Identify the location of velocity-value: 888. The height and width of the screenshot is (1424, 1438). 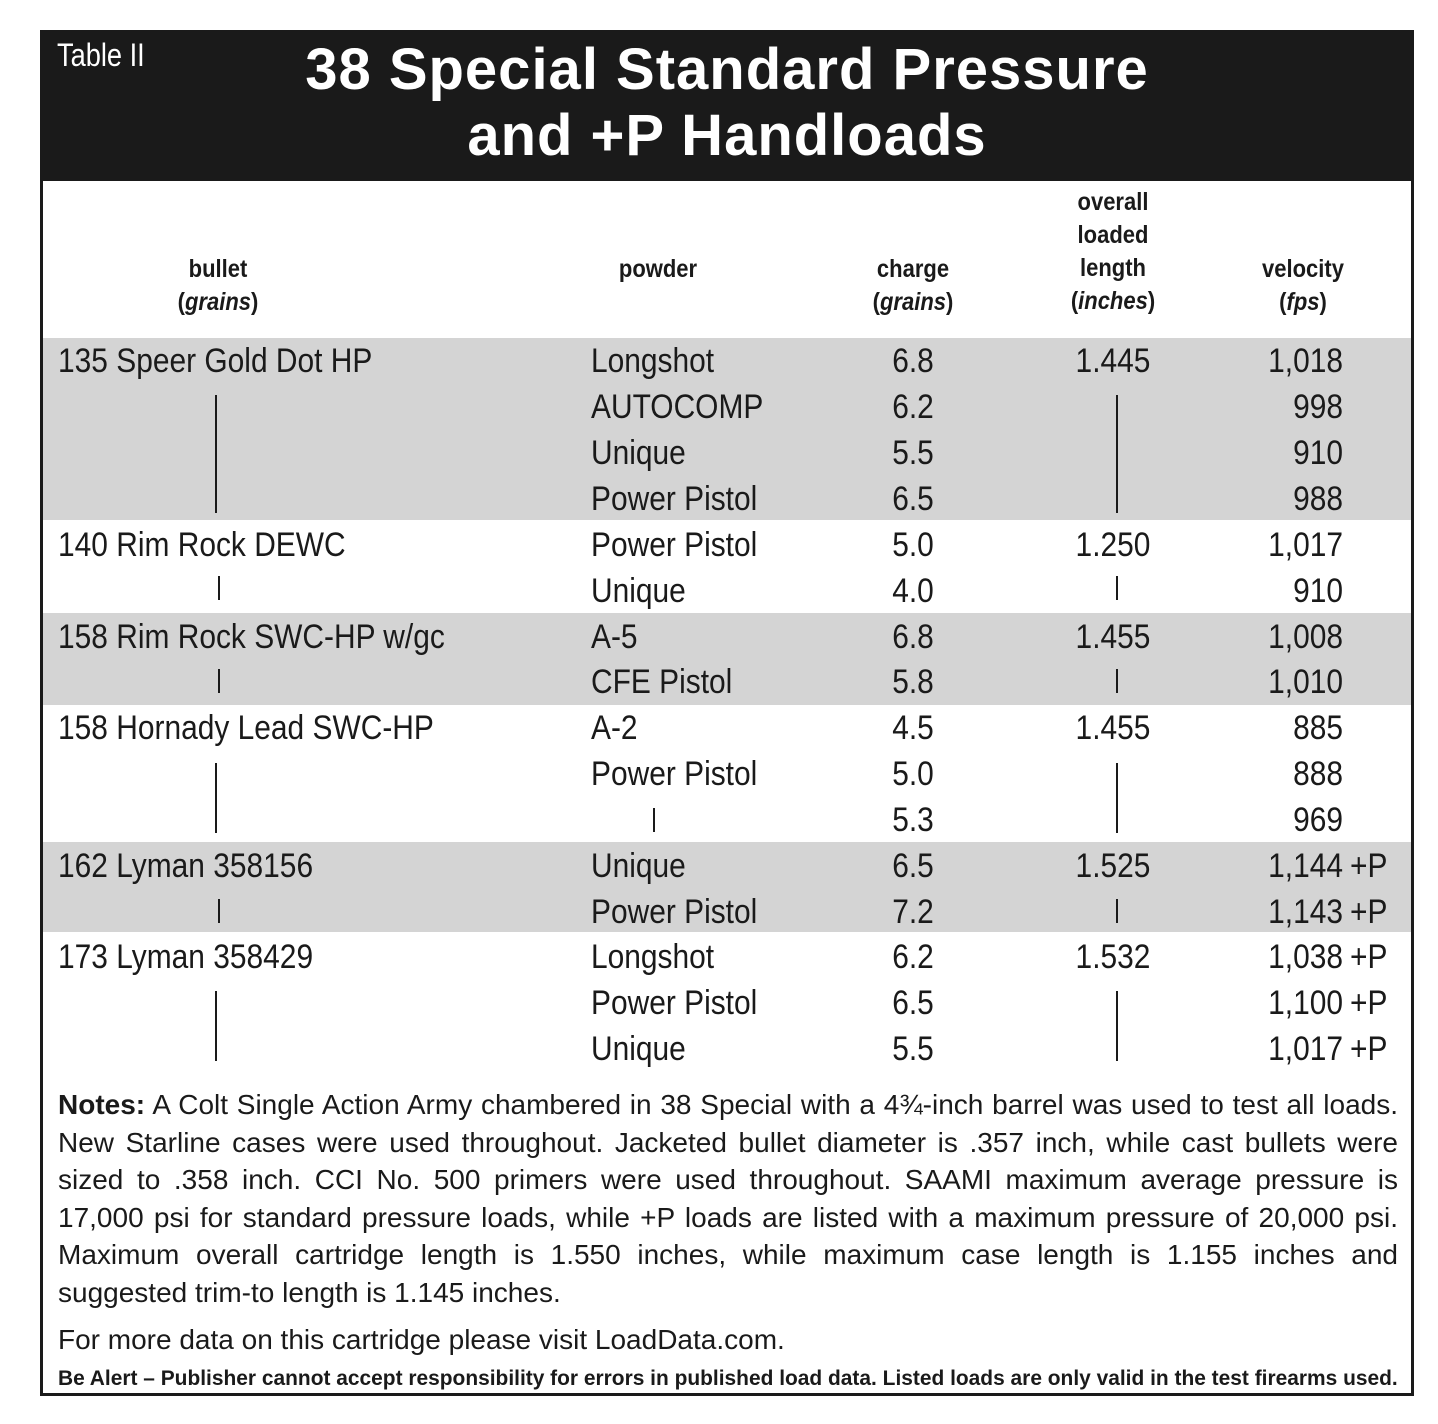
(1318, 774).